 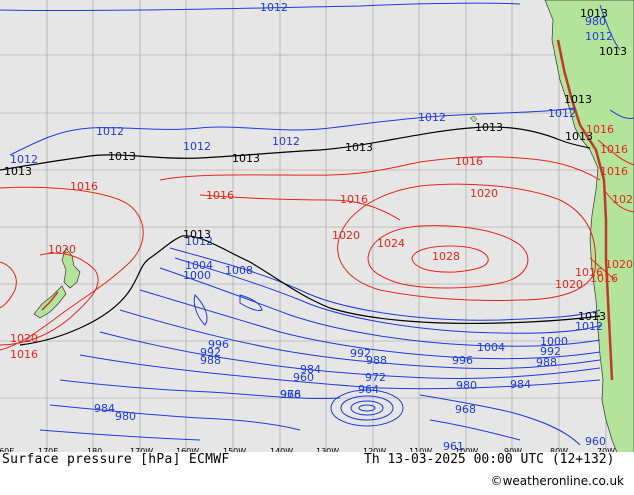 I want to click on galapagos-islands, so click(x=473, y=119).